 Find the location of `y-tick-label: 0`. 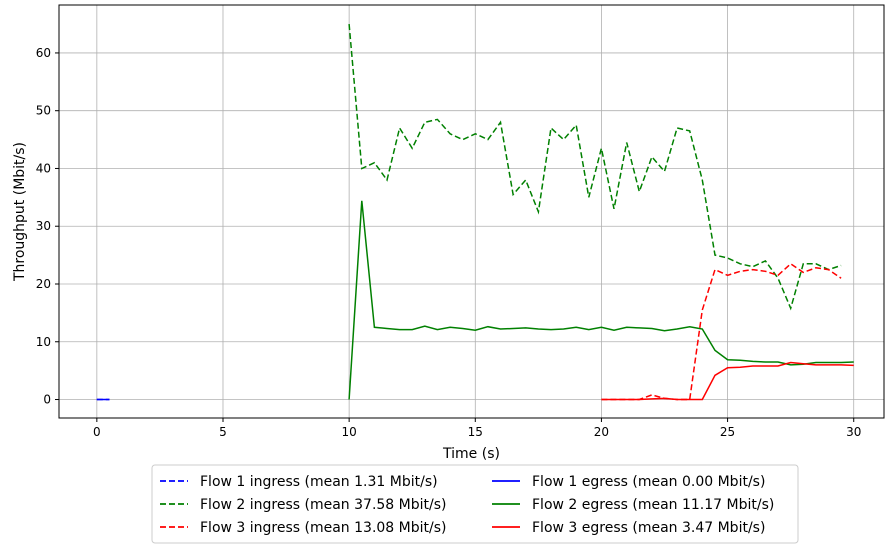

y-tick-label: 0 is located at coordinates (47, 400).